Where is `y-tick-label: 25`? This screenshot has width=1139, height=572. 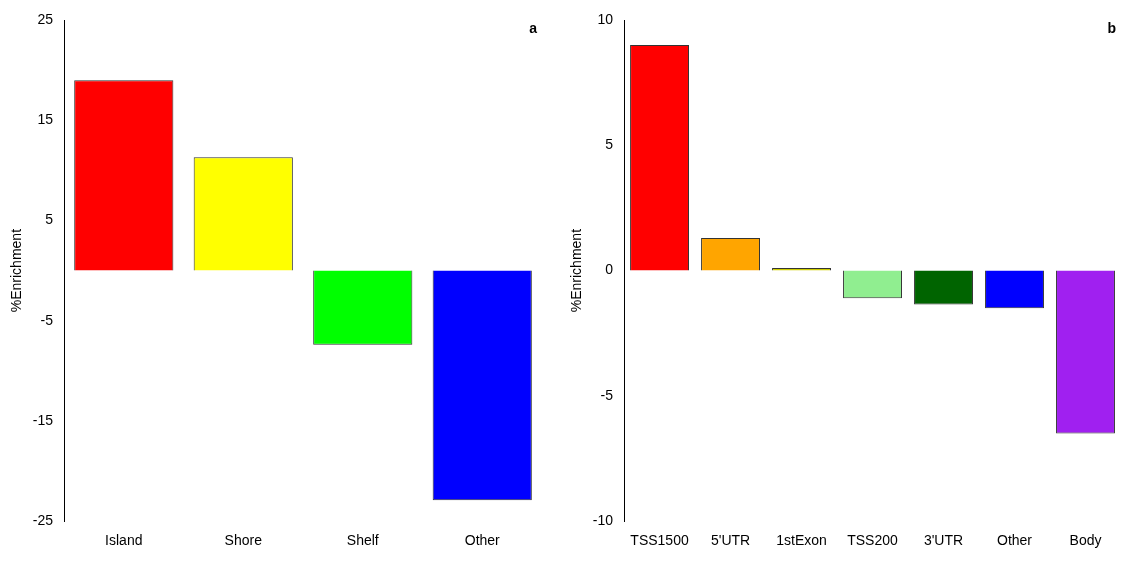
y-tick-label: 25 is located at coordinates (45, 18).